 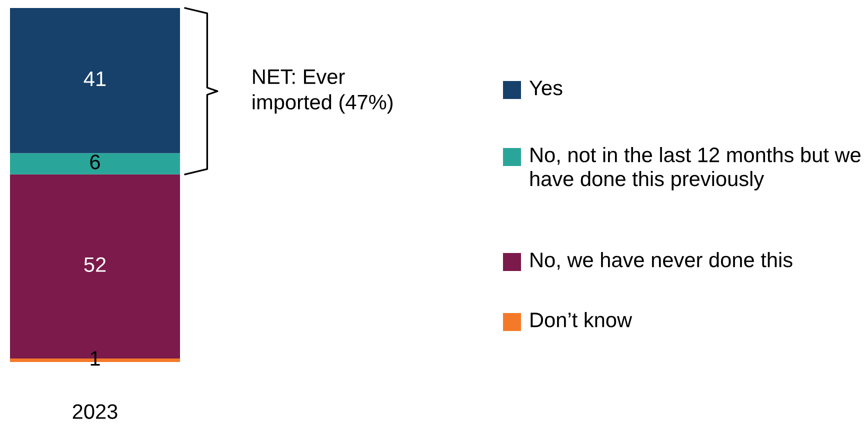 I want to click on data-label: 52, so click(x=95, y=264).